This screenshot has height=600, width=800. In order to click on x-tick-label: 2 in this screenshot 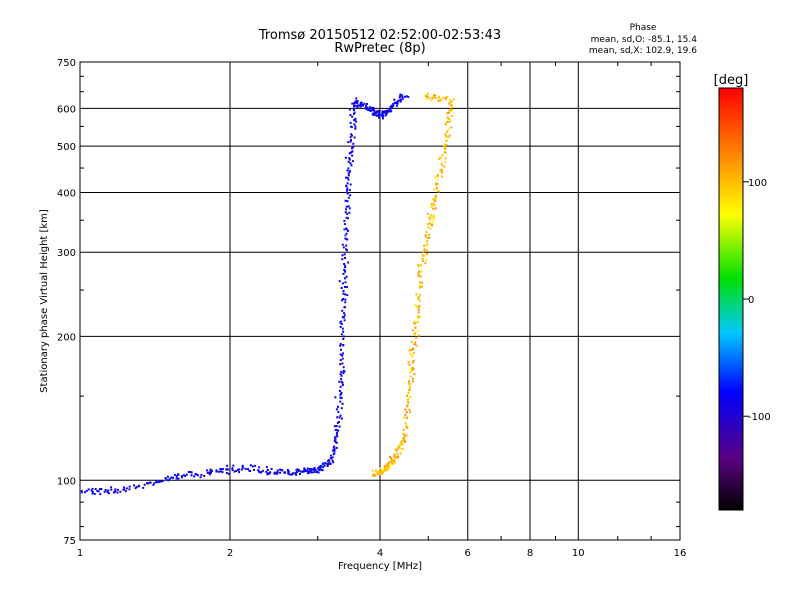, I will do `click(230, 553)`.